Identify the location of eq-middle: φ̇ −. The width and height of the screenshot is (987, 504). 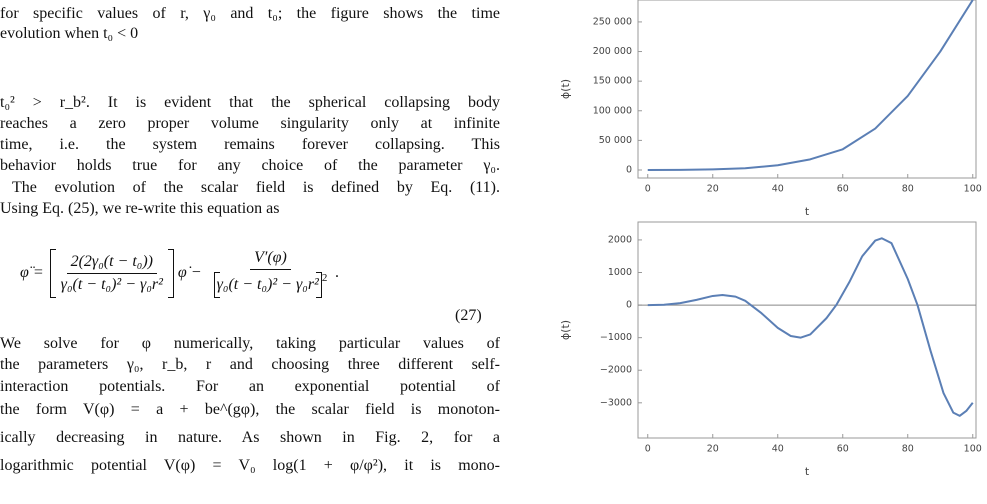
(189, 272).